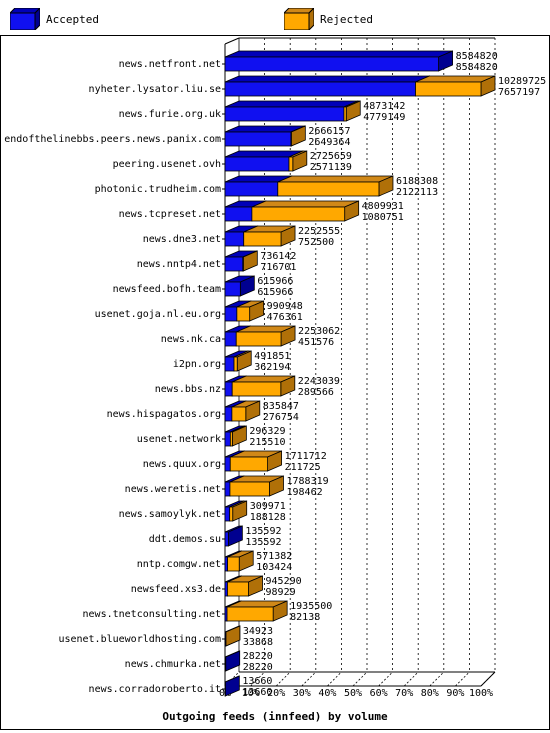  I want to click on accepted-value-label: 28220, so click(258, 667).